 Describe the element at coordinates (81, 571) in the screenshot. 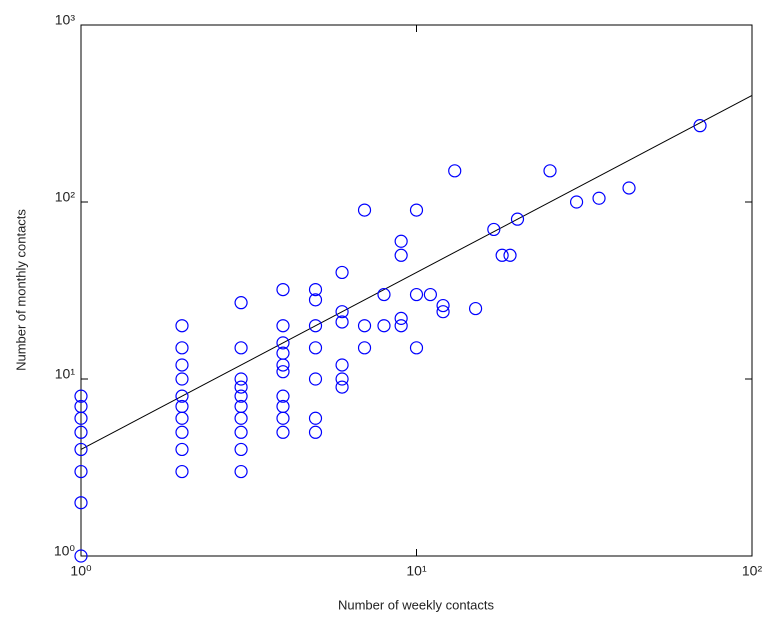

I see `x-tick-label: 10⁰` at that location.